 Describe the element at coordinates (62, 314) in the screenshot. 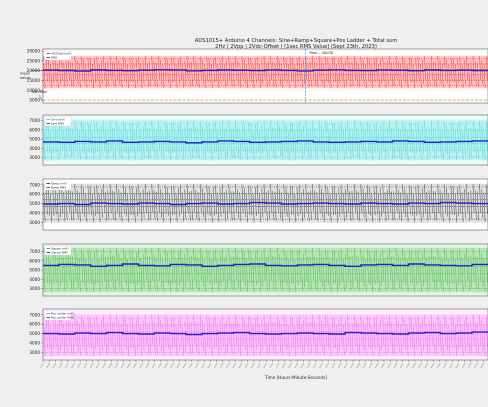

I see `legend-entry: Pos Ladder (mV)` at that location.